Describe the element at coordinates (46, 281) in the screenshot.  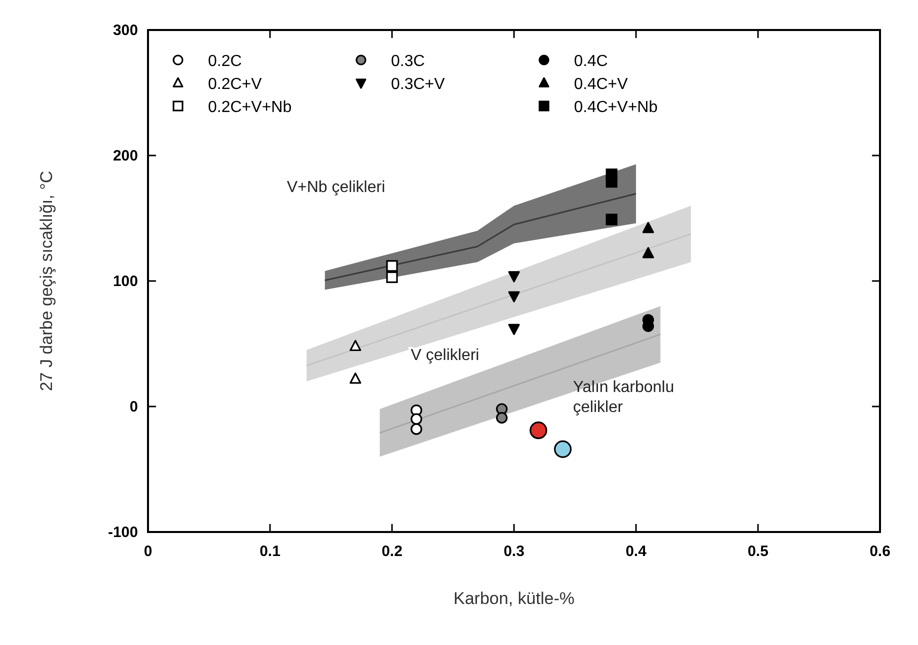
I see `y-axis-title: 27 J darbe geçiş sıcaklığı, °C` at that location.